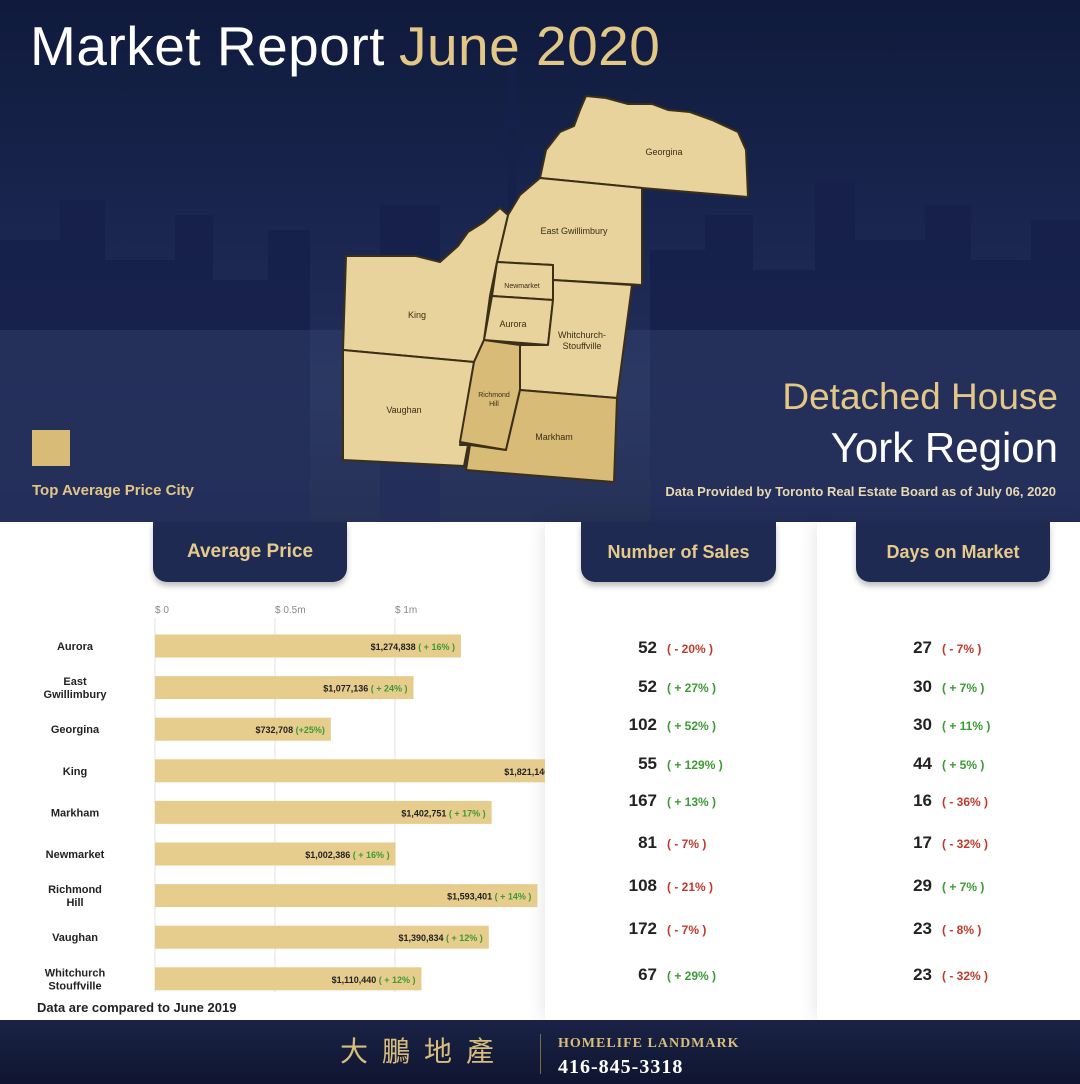 The image size is (1080, 1084). What do you see at coordinates (522, 281) in the screenshot?
I see `map-region-newmarket` at bounding box center [522, 281].